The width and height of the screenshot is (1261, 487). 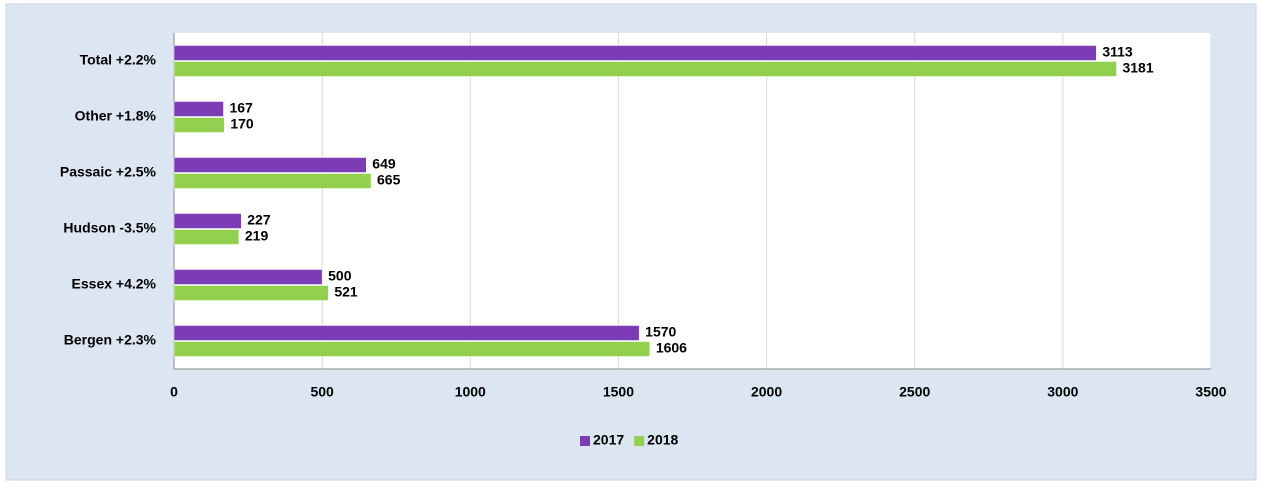 What do you see at coordinates (1117, 52) in the screenshot?
I see `data-label: 3113` at bounding box center [1117, 52].